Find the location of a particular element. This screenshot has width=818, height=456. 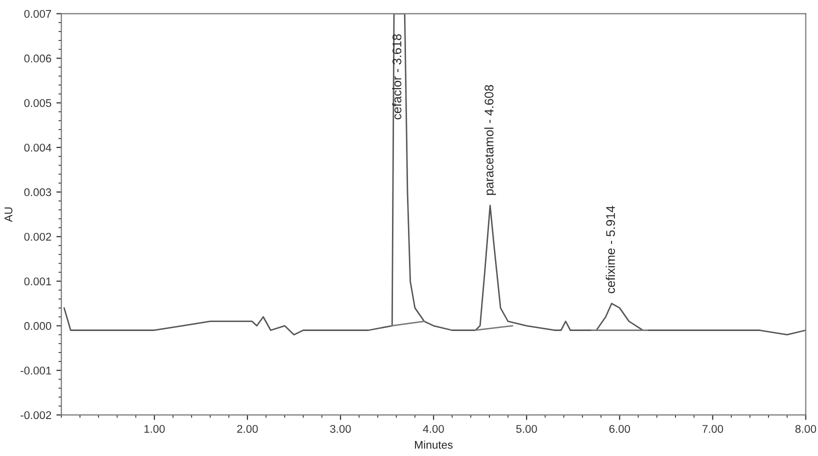

x-tick-label: 5.00 is located at coordinates (526, 428).